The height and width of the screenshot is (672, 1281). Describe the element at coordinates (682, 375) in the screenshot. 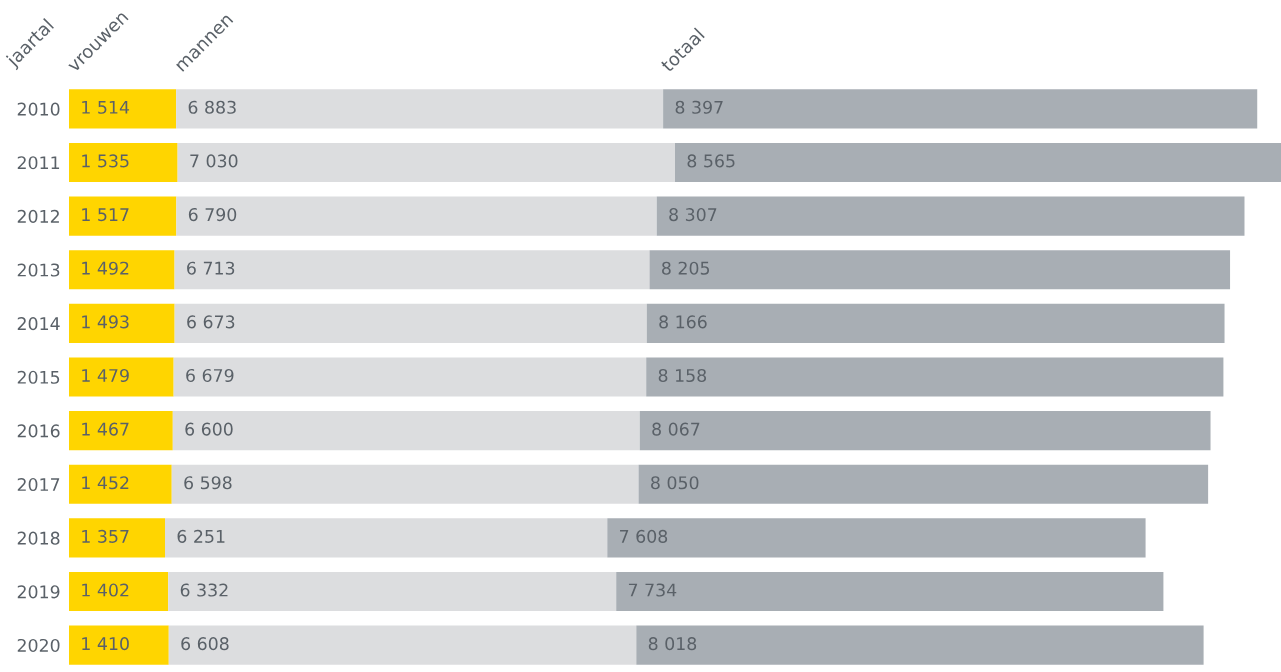

I see `data-label: 8 158` at that location.